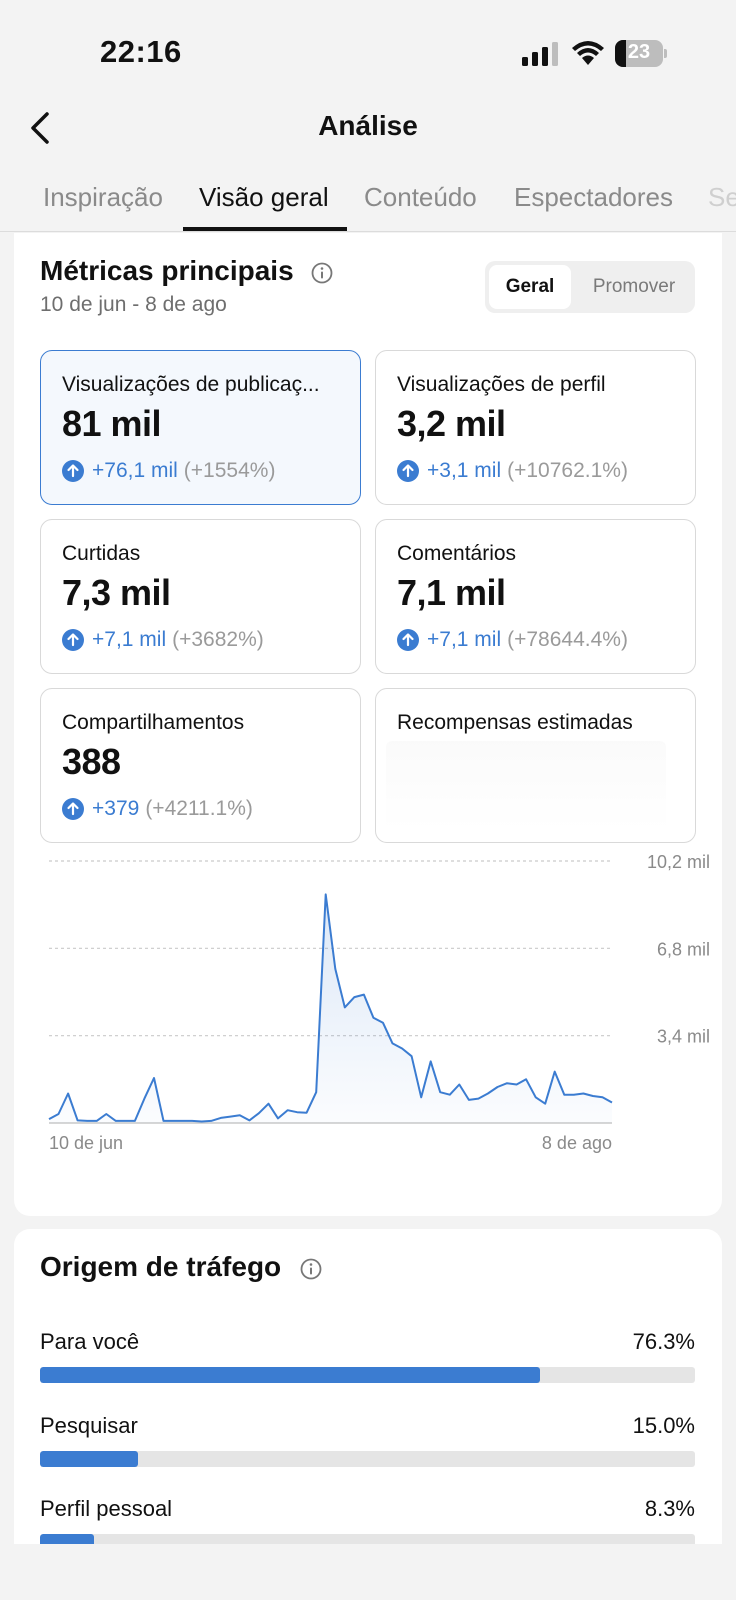  I want to click on battery-fill, so click(621, 53).